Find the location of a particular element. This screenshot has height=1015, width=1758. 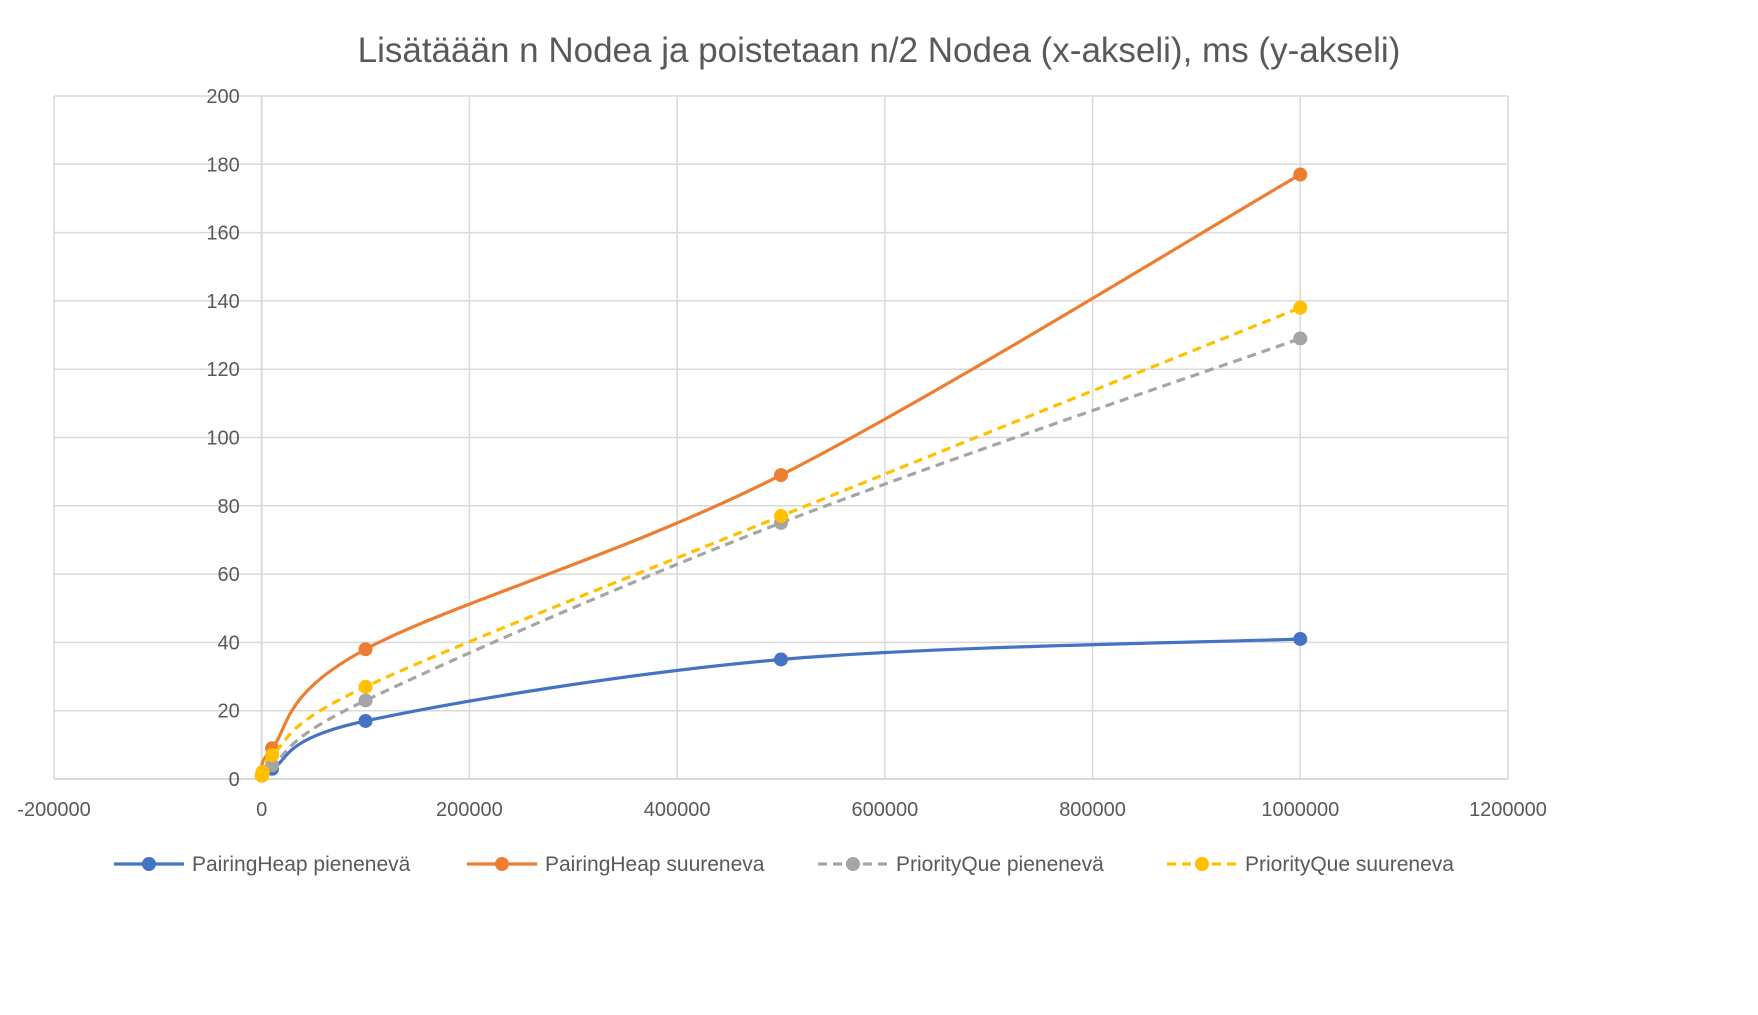

x-tick-label: 600000 is located at coordinates (884, 810).